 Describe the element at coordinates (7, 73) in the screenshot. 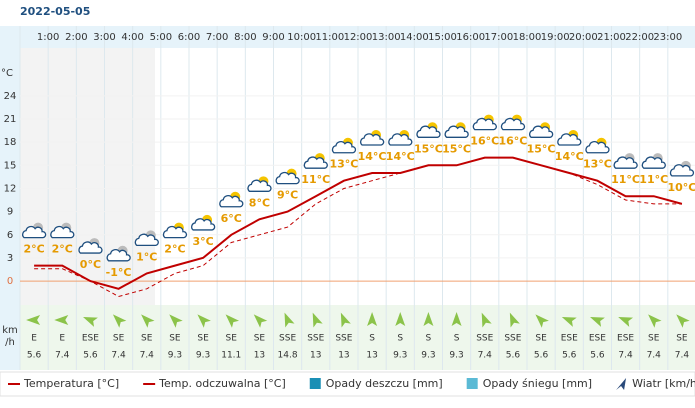

I see `y-axis-label: °C` at that location.